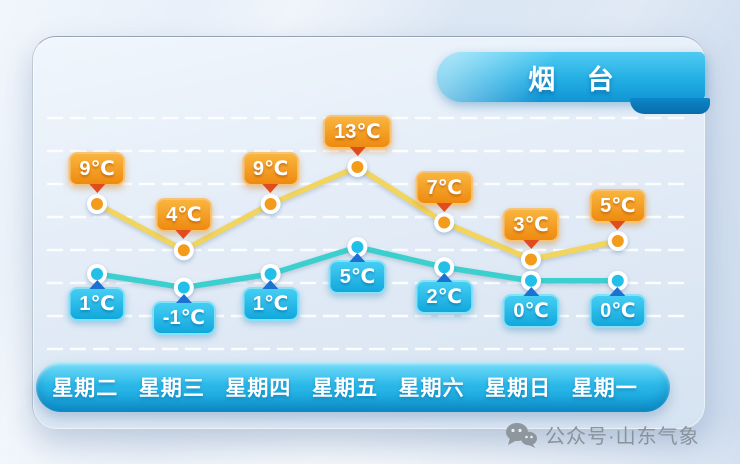 This screenshot has width=740, height=464. I want to click on source-text: 公众号·山东气象, so click(622, 437).